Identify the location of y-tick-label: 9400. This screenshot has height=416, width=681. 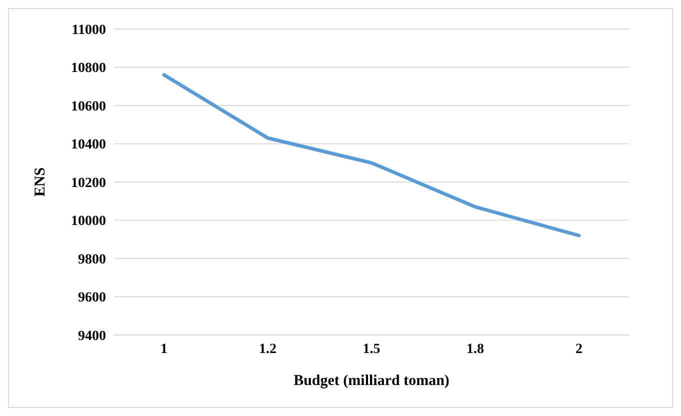
(92, 336).